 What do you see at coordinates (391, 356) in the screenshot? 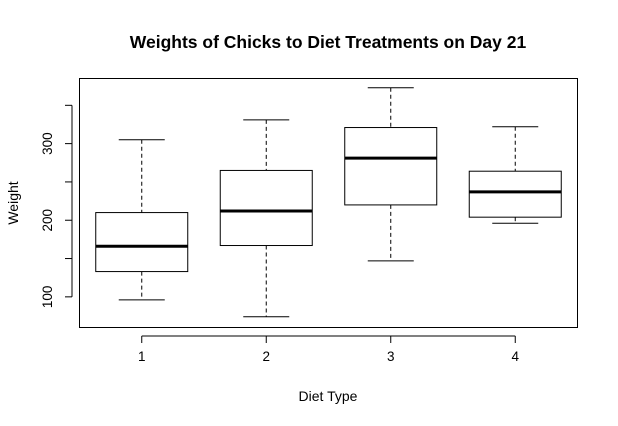
I see `x-tick-label: 3` at bounding box center [391, 356].